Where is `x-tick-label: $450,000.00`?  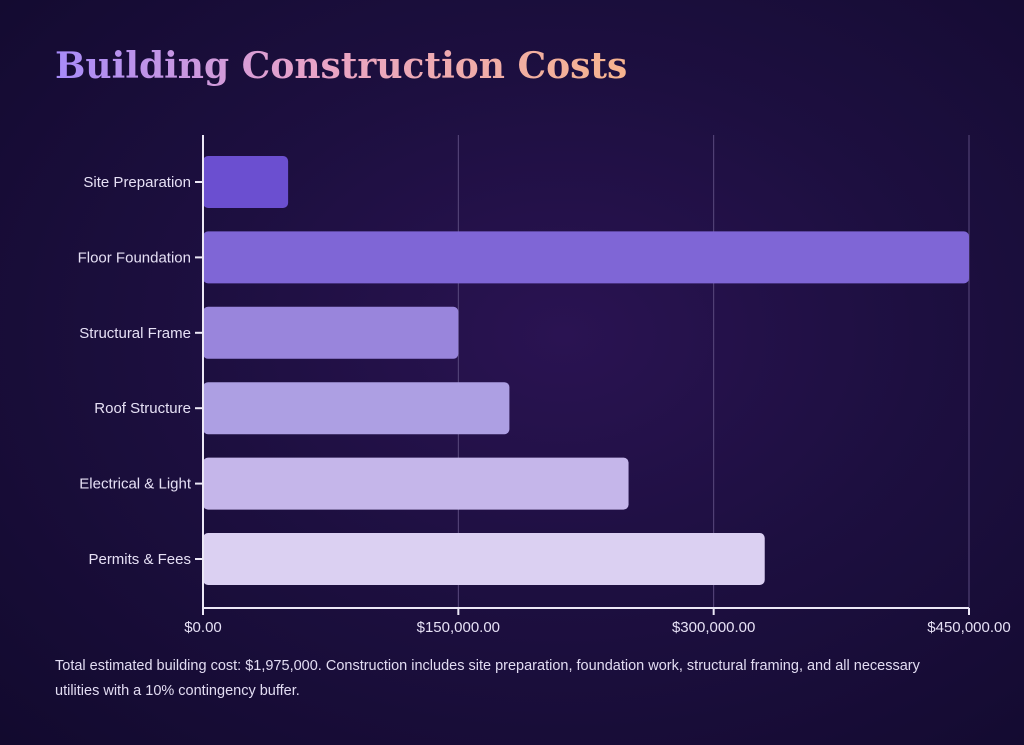
x-tick-label: $450,000.00 is located at coordinates (968, 627).